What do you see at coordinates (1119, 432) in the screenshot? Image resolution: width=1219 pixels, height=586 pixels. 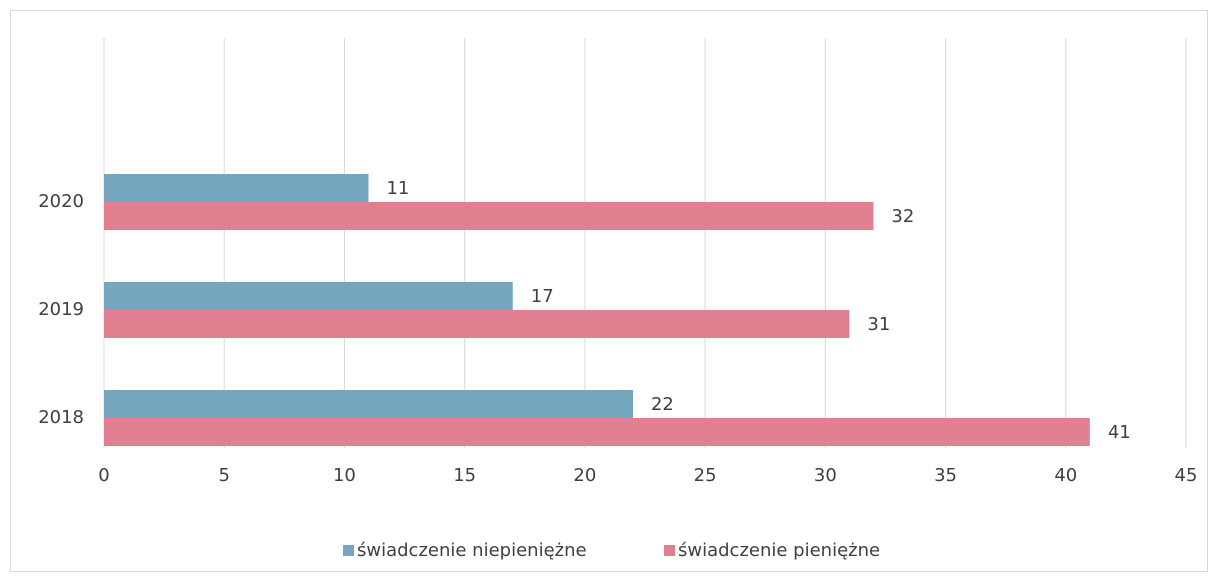 I see `data-label: 41` at bounding box center [1119, 432].